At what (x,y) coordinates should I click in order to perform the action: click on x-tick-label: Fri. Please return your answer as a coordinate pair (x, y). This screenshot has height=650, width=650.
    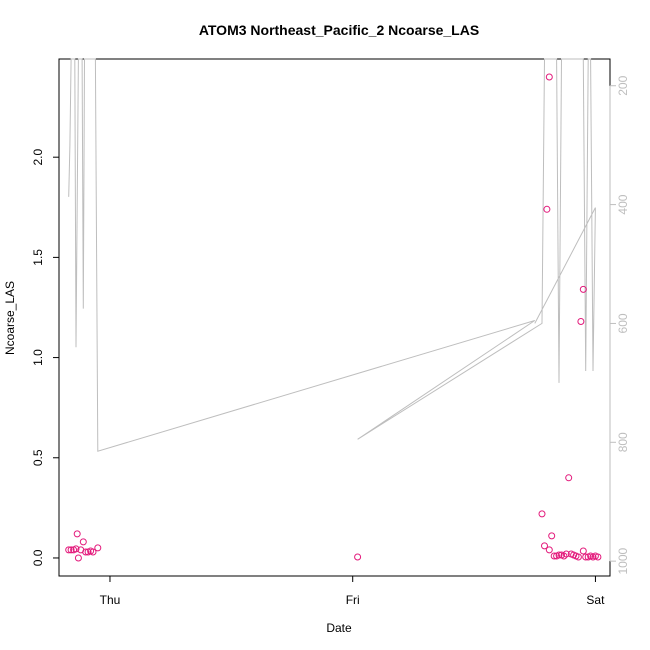
    Looking at the image, I should click on (353, 600).